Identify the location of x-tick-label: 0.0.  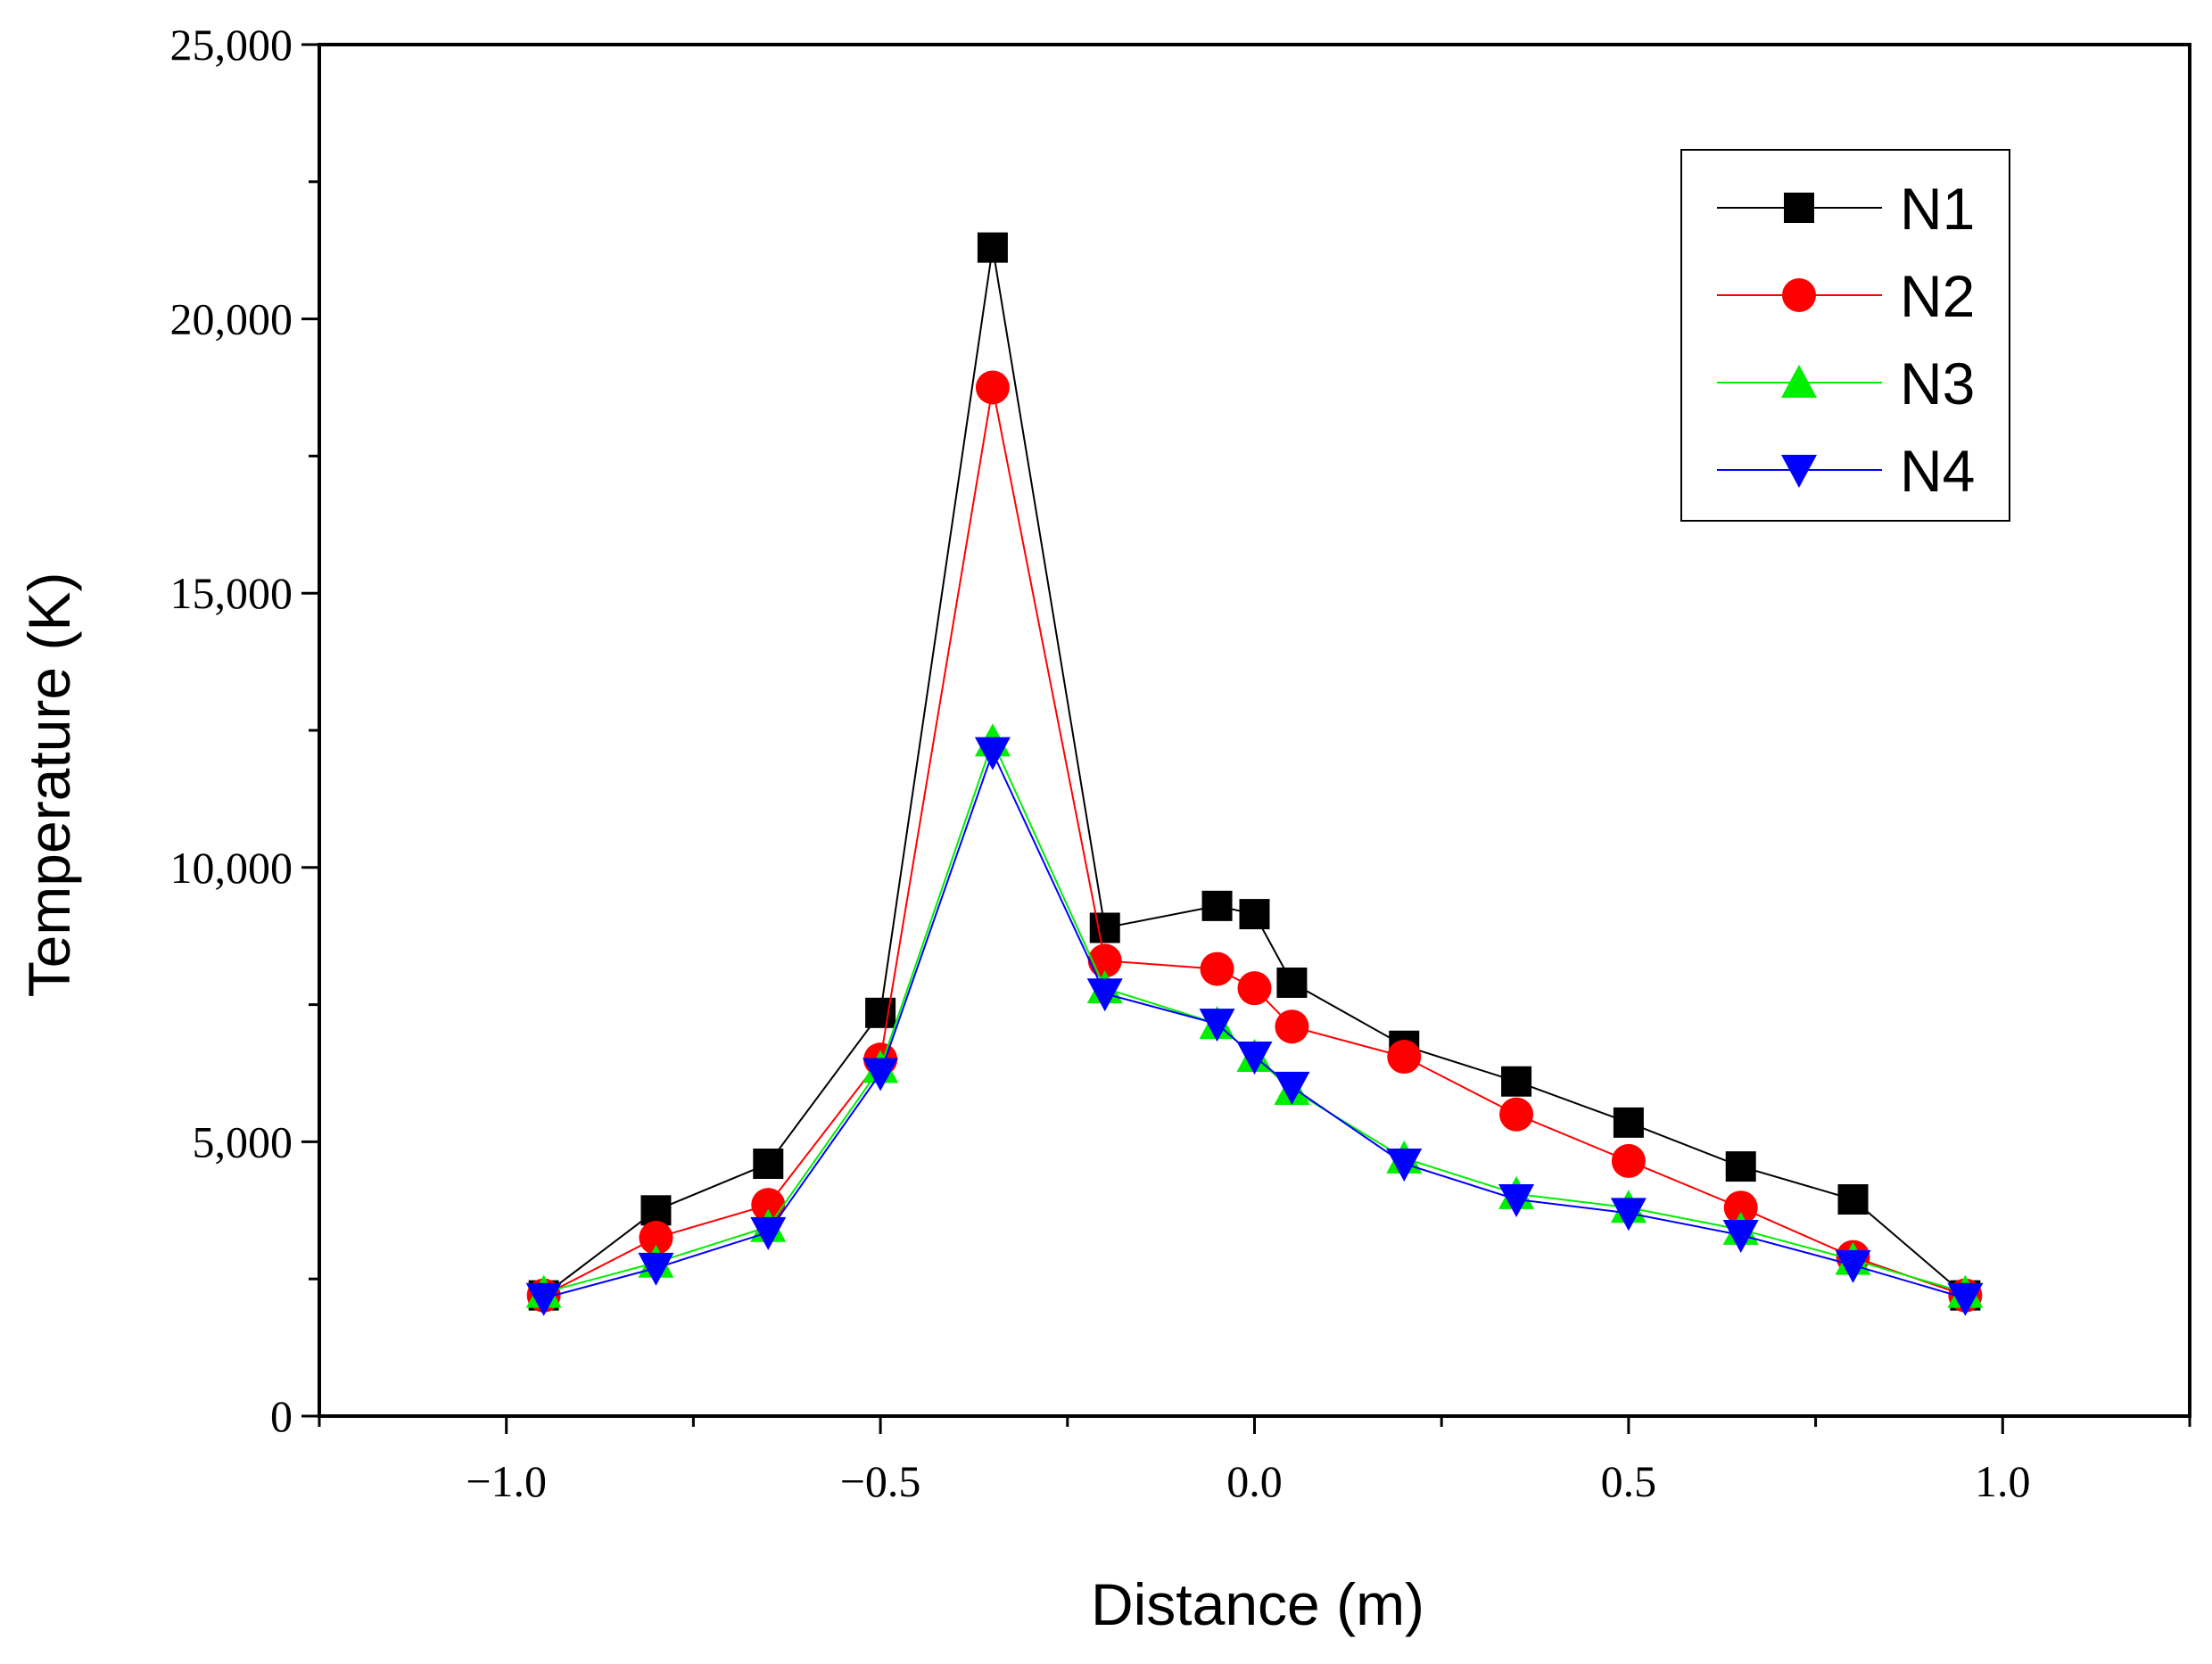
(1255, 1481).